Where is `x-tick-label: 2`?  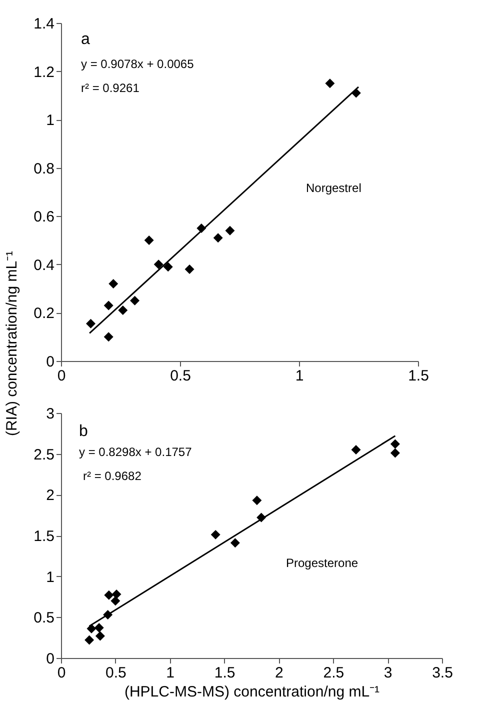 x-tick-label: 2 is located at coordinates (279, 673).